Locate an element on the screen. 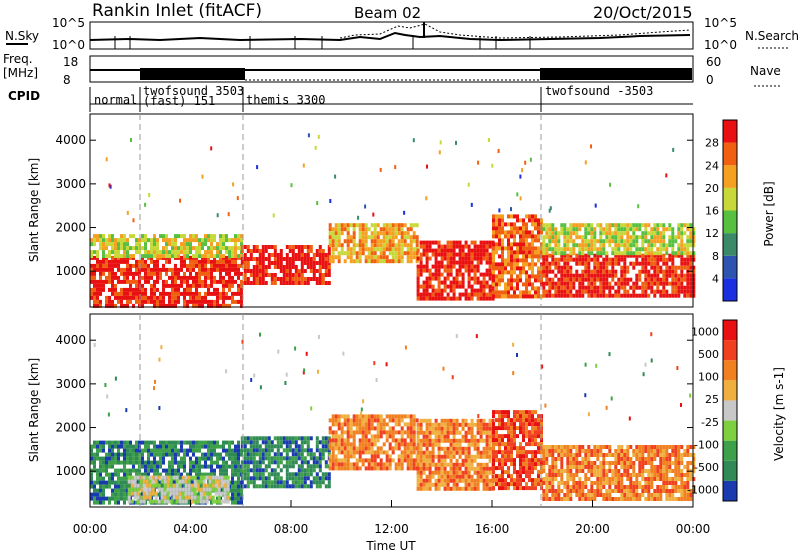 The width and height of the screenshot is (800, 554). colorbar-tick-label: 16 is located at coordinates (712, 211).